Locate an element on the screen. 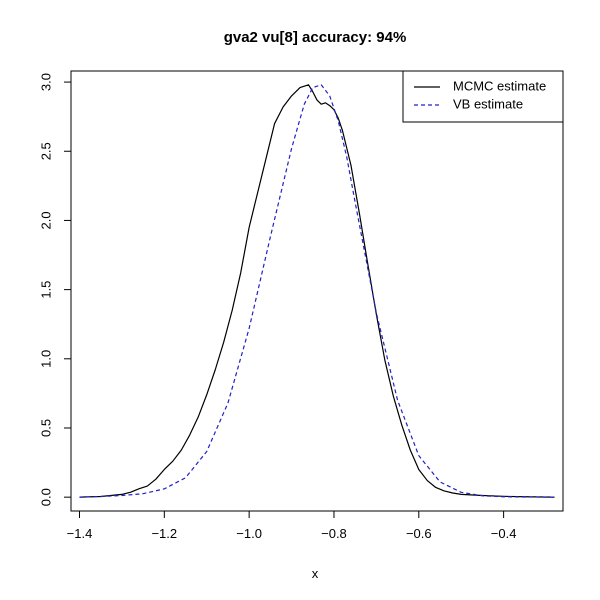  x-tick-label: −0.8 is located at coordinates (334, 533).